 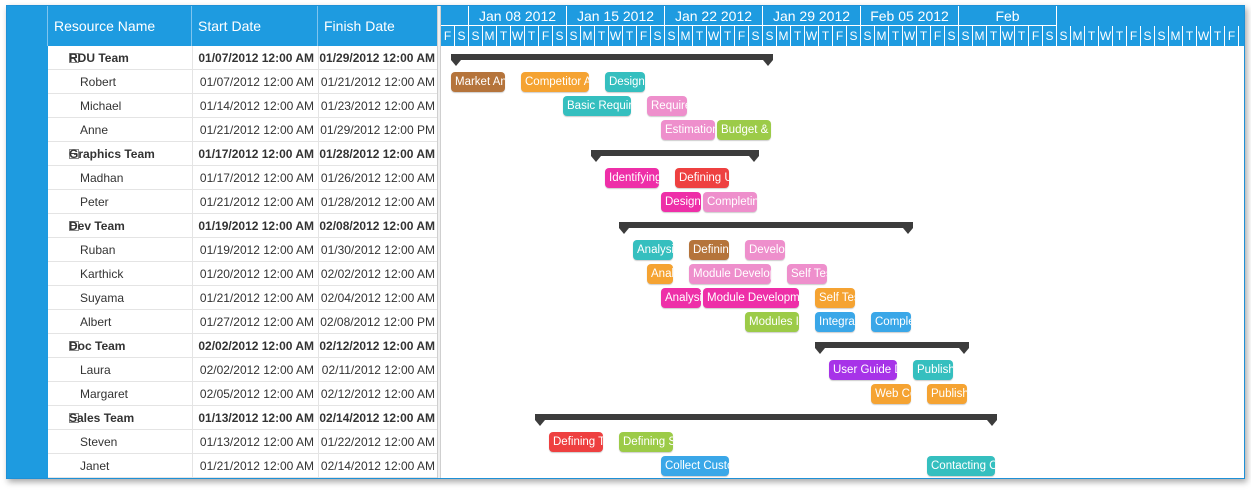 What do you see at coordinates (120, 82) in the screenshot?
I see `resource-name-cell: Robert` at bounding box center [120, 82].